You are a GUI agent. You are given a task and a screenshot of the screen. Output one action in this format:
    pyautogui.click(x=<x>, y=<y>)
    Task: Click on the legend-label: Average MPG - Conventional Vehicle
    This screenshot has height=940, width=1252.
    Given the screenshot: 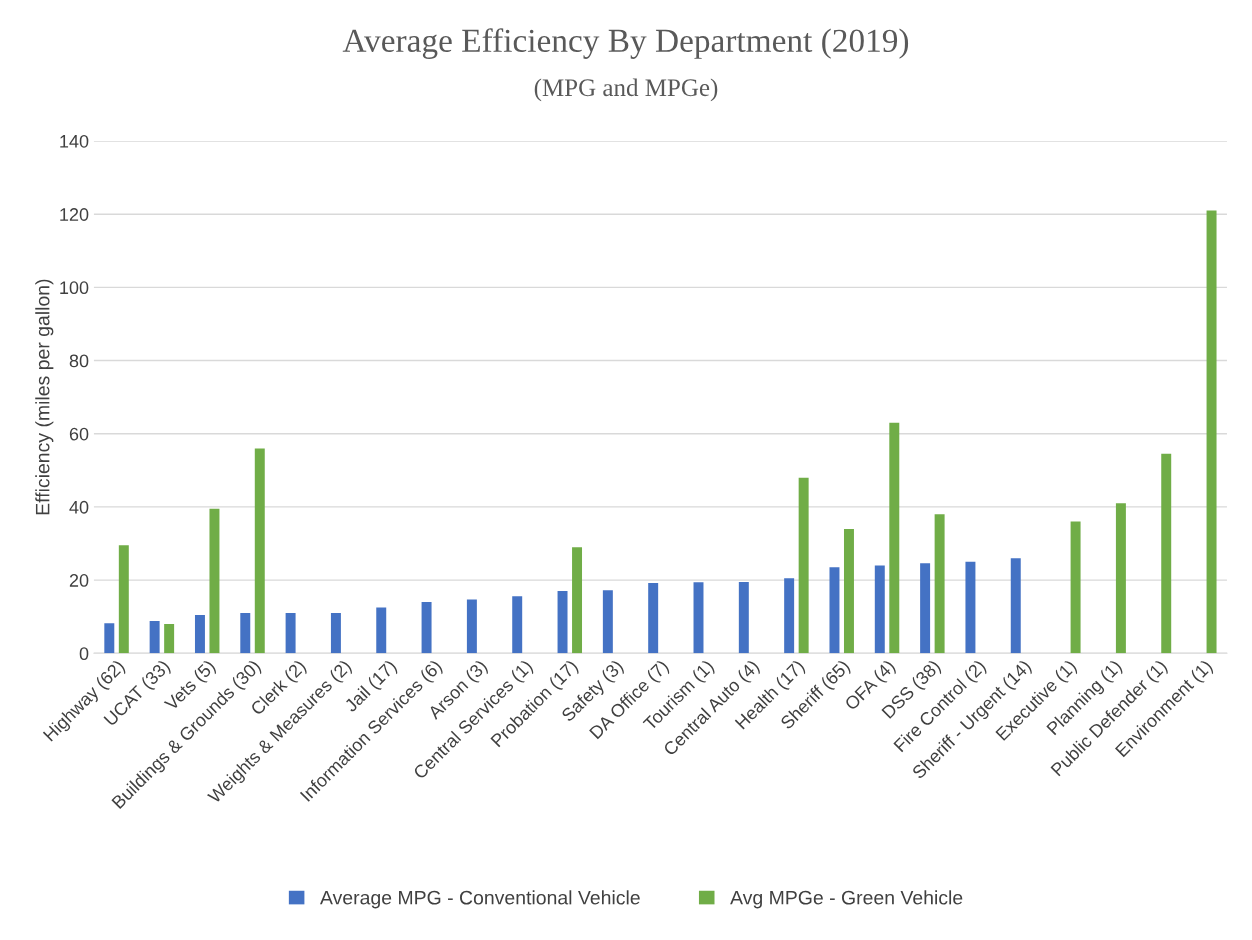 What is the action you would take?
    pyautogui.click(x=480, y=899)
    